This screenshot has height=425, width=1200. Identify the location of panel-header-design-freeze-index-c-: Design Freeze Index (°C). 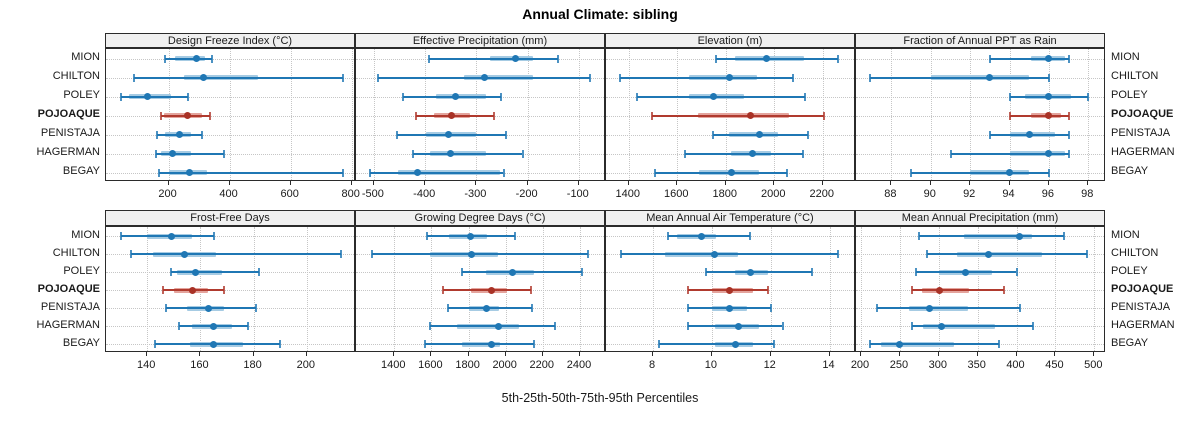
(230, 40).